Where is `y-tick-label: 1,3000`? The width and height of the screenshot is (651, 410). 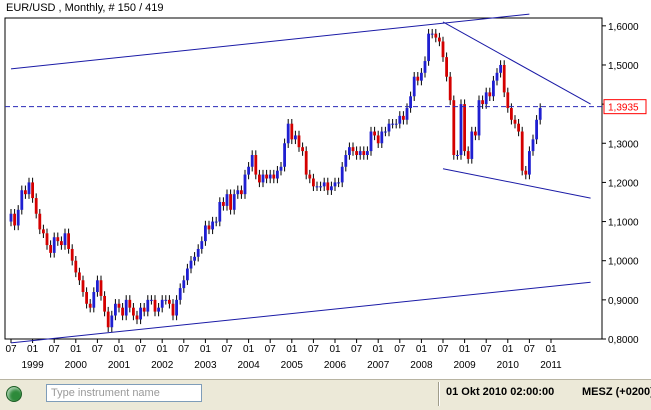 y-tick-label: 1,3000 is located at coordinates (623, 144).